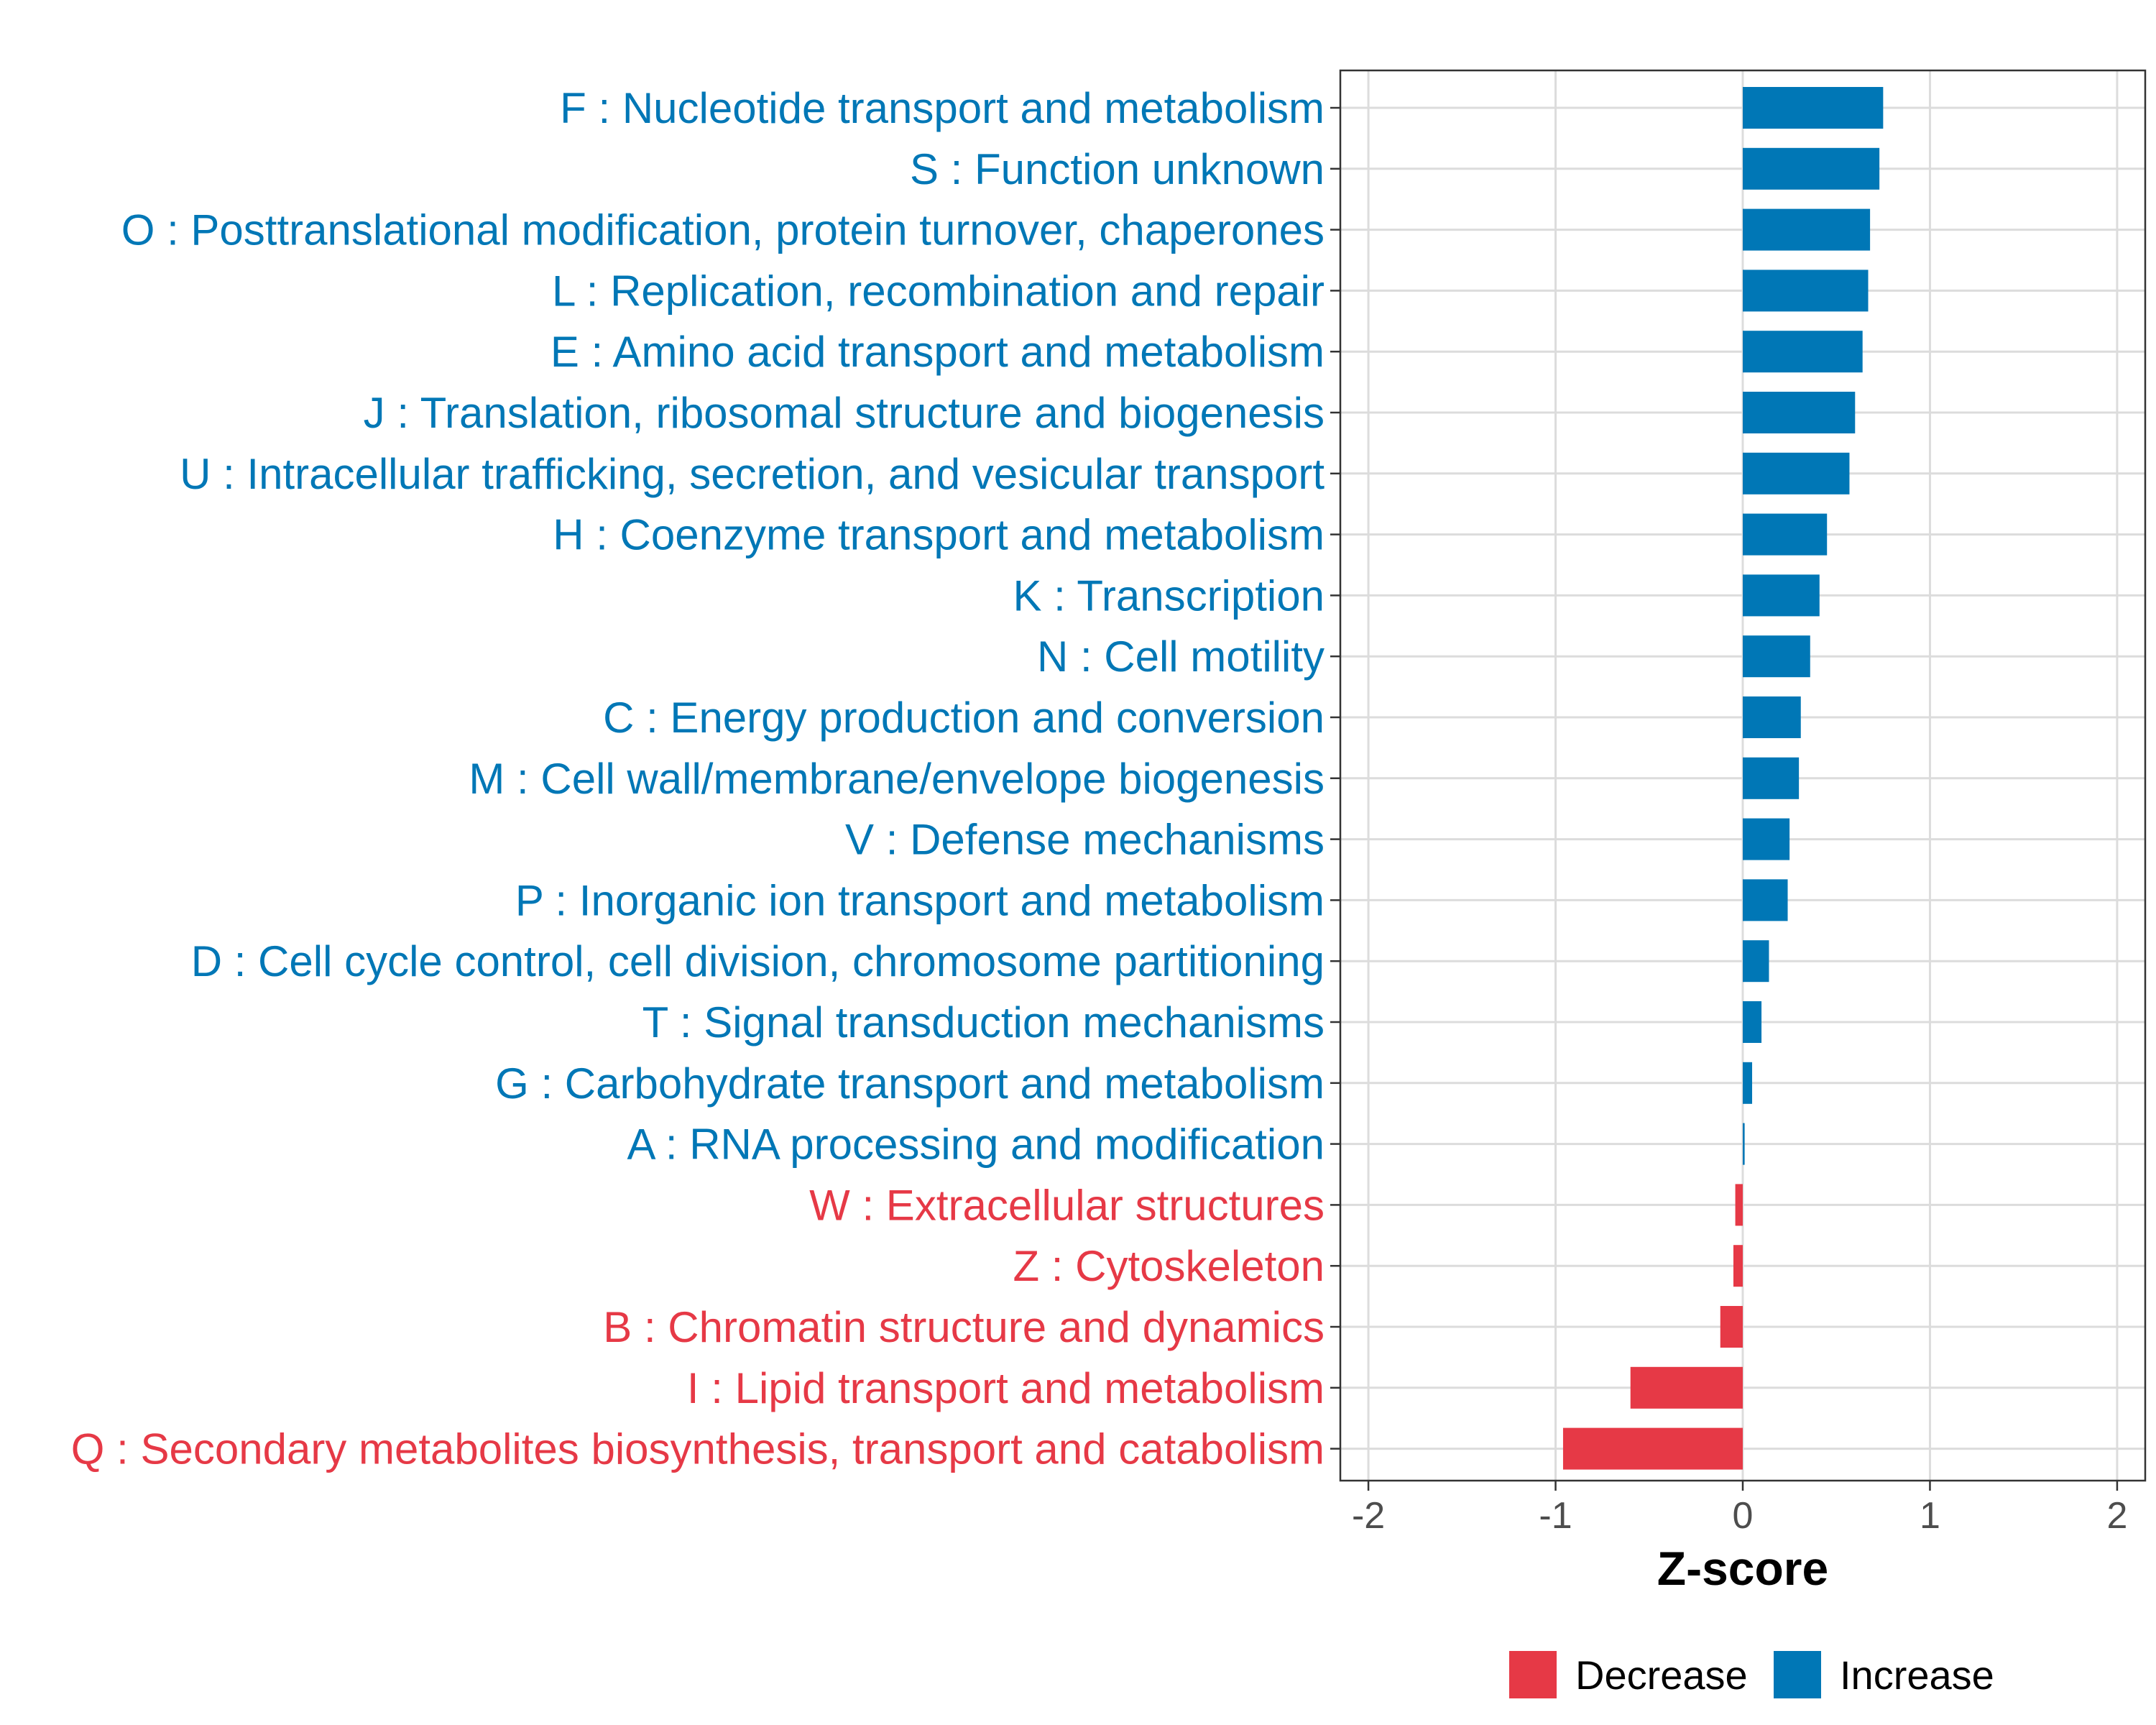  What do you see at coordinates (964, 718) in the screenshot?
I see `y-tick-label: C : Energy production and conversion` at bounding box center [964, 718].